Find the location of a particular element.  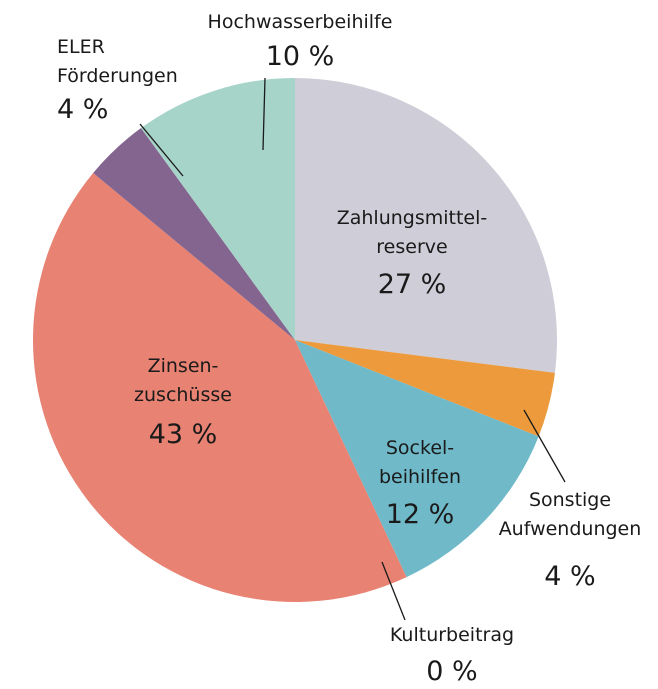

slice-label: Kulturbeitrag is located at coordinates (452, 635).